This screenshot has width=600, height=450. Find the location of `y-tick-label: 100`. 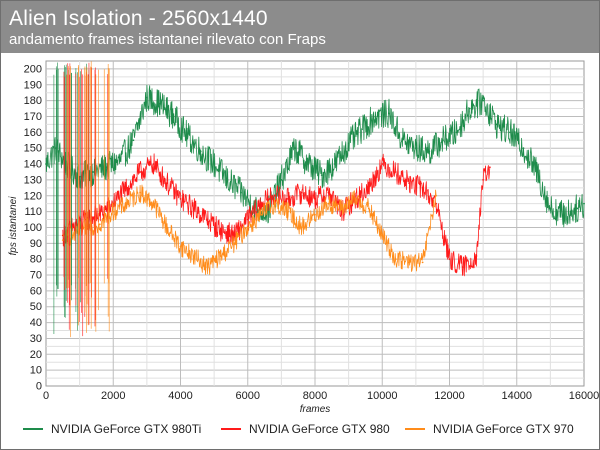

y-tick-label: 100 is located at coordinates (33, 228).